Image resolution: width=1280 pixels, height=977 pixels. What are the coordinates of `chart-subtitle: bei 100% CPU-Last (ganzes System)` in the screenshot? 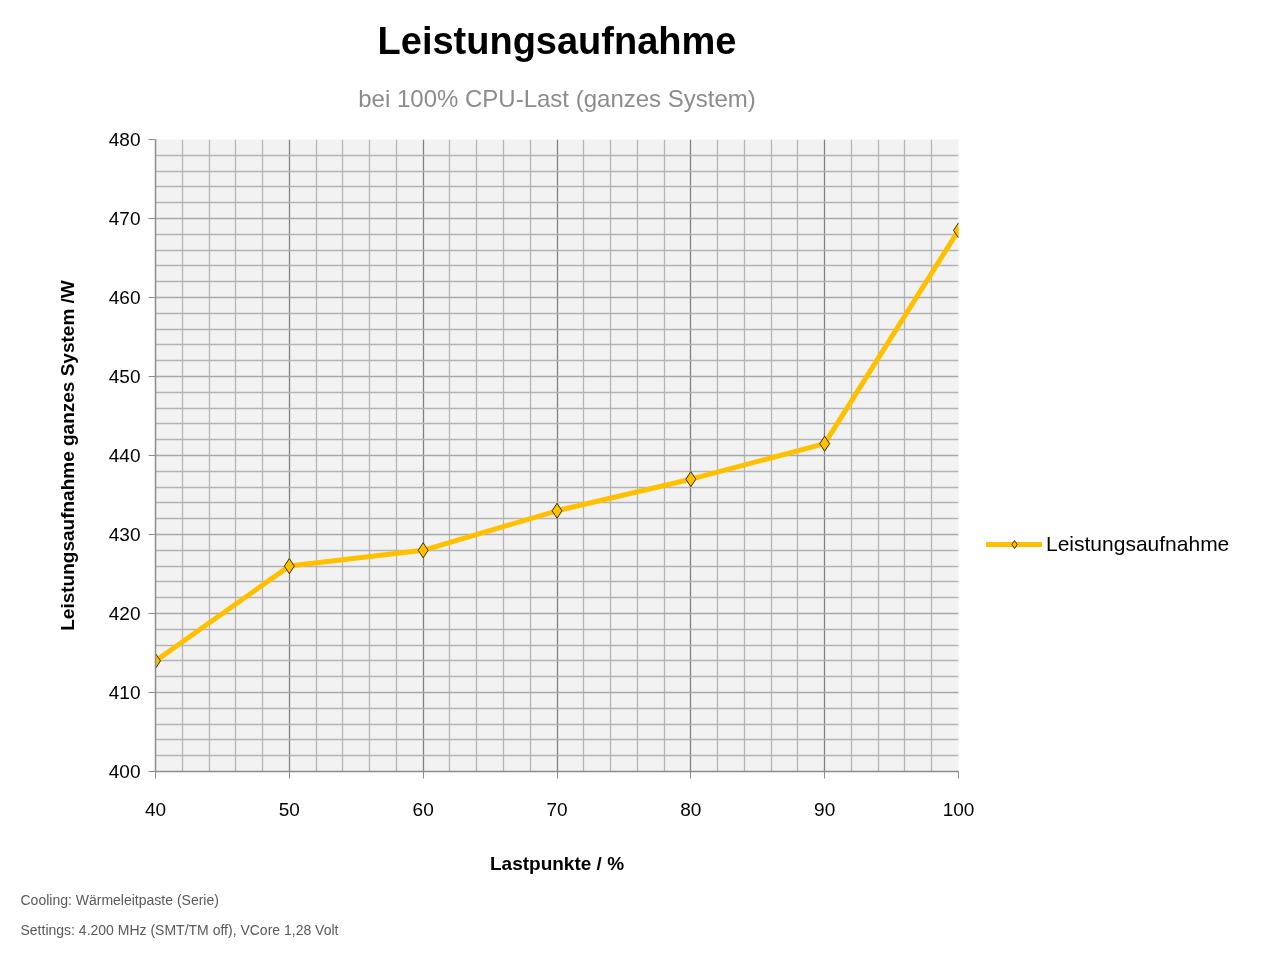 It's located at (557, 98).